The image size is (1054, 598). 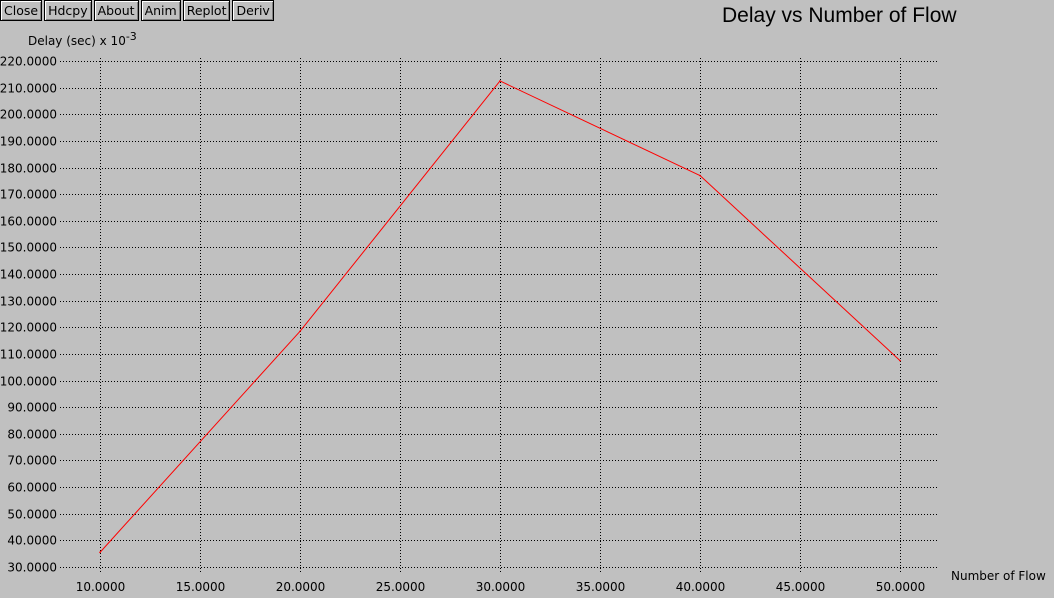 What do you see at coordinates (28, 275) in the screenshot?
I see `y-tick-label: 140.0000` at bounding box center [28, 275].